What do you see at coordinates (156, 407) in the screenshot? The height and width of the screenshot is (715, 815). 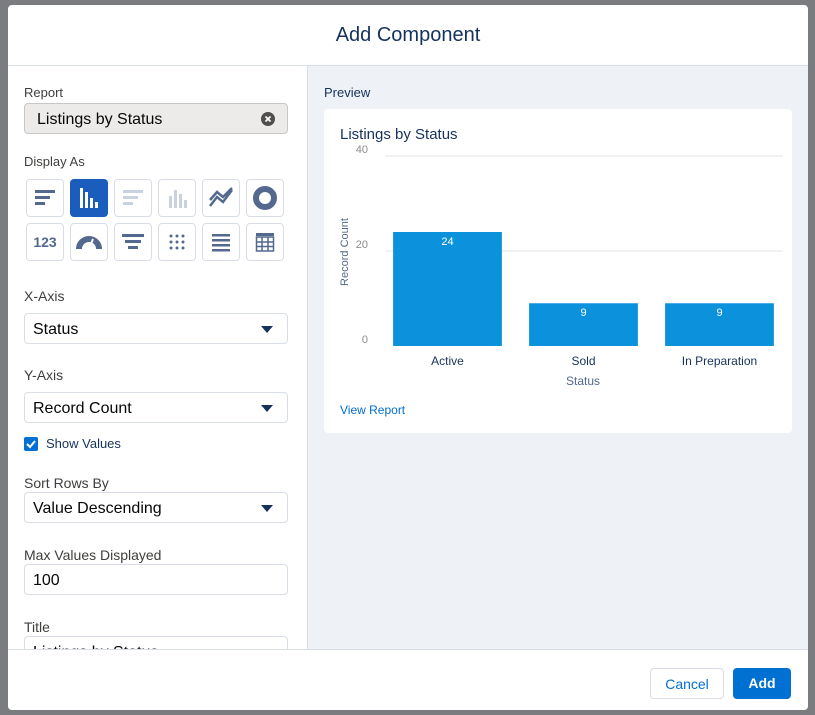 I see `y-axis-select: Record Count` at bounding box center [156, 407].